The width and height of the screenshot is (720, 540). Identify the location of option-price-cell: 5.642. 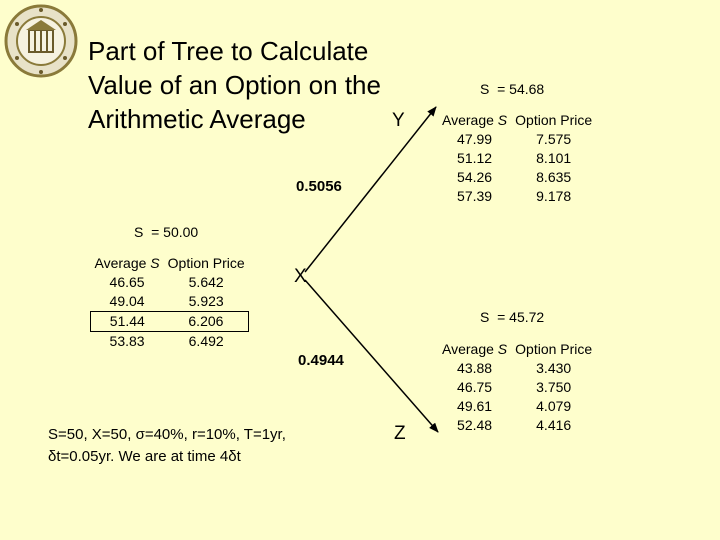
(206, 282).